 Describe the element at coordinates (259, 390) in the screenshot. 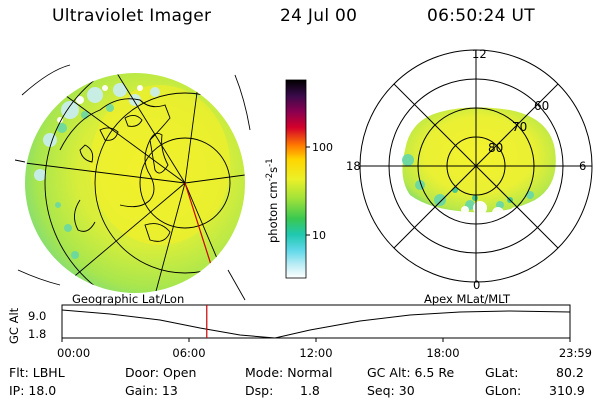

I see `info-dsp-label: Dsp:` at that location.